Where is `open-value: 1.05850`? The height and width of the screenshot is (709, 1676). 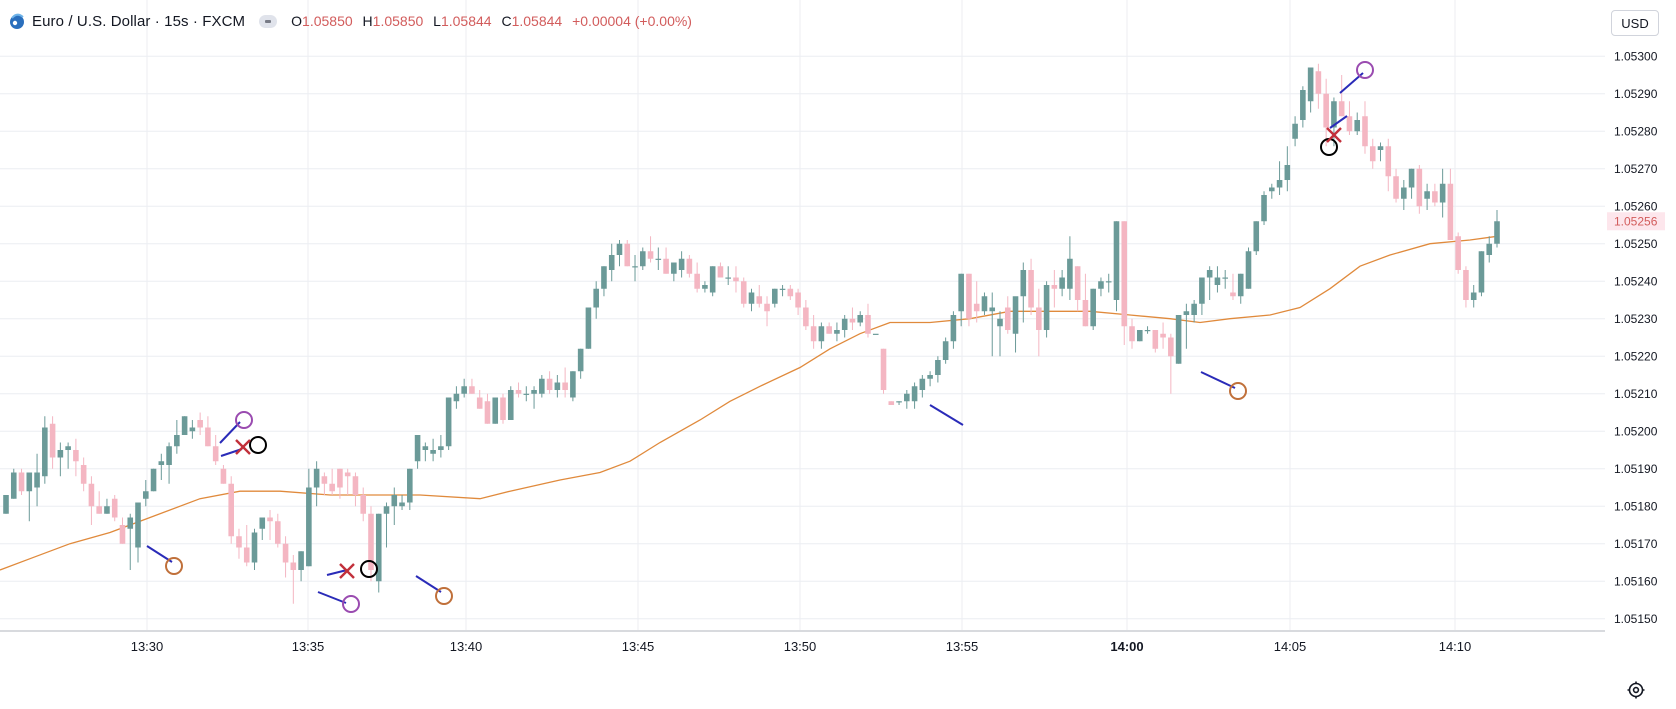 open-value: 1.05850 is located at coordinates (327, 21).